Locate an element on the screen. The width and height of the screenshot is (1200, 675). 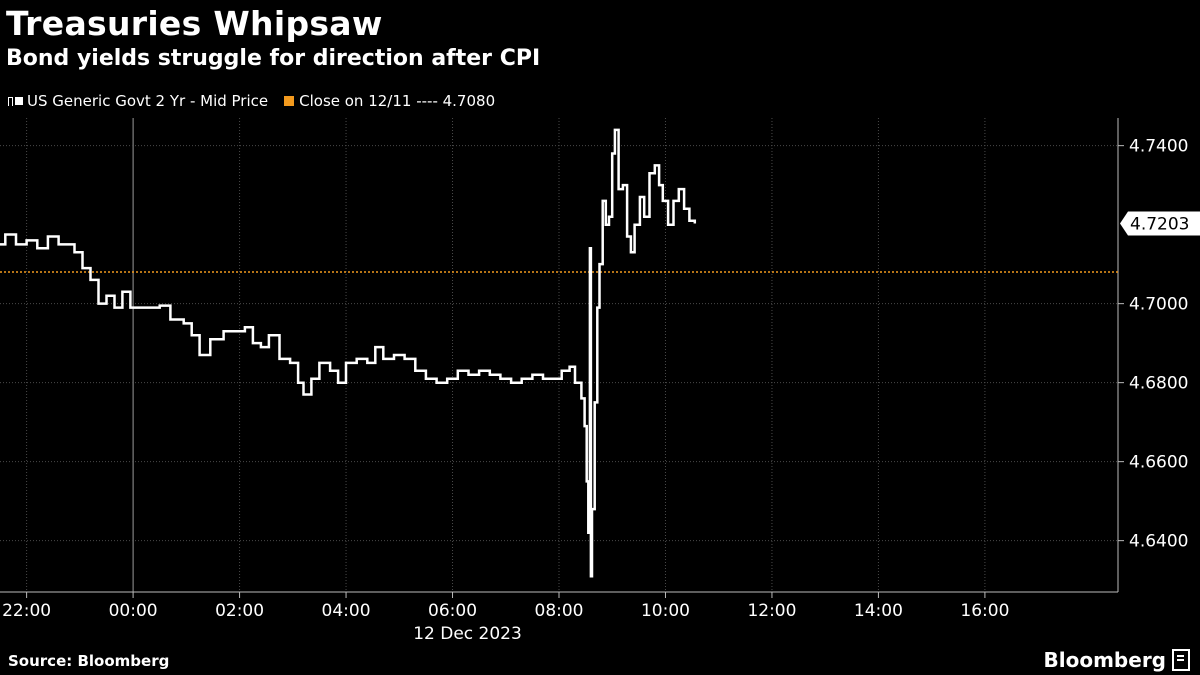
y-tick-label: 4.7400 is located at coordinates (1158, 147).